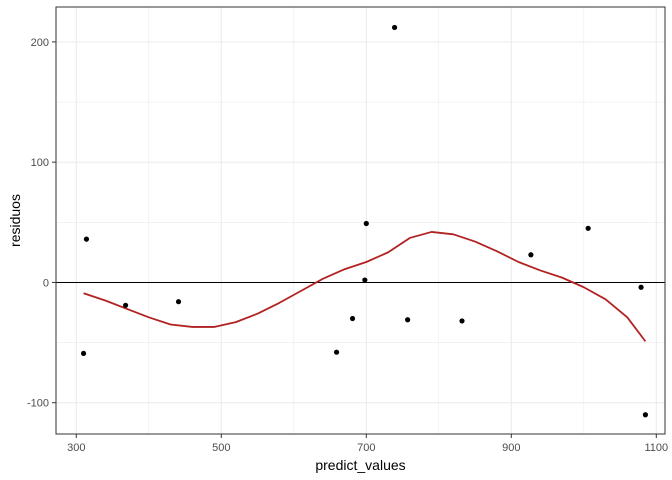 The width and height of the screenshot is (672, 480). Describe the element at coordinates (46, 283) in the screenshot. I see `y-tick-label: 0` at that location.